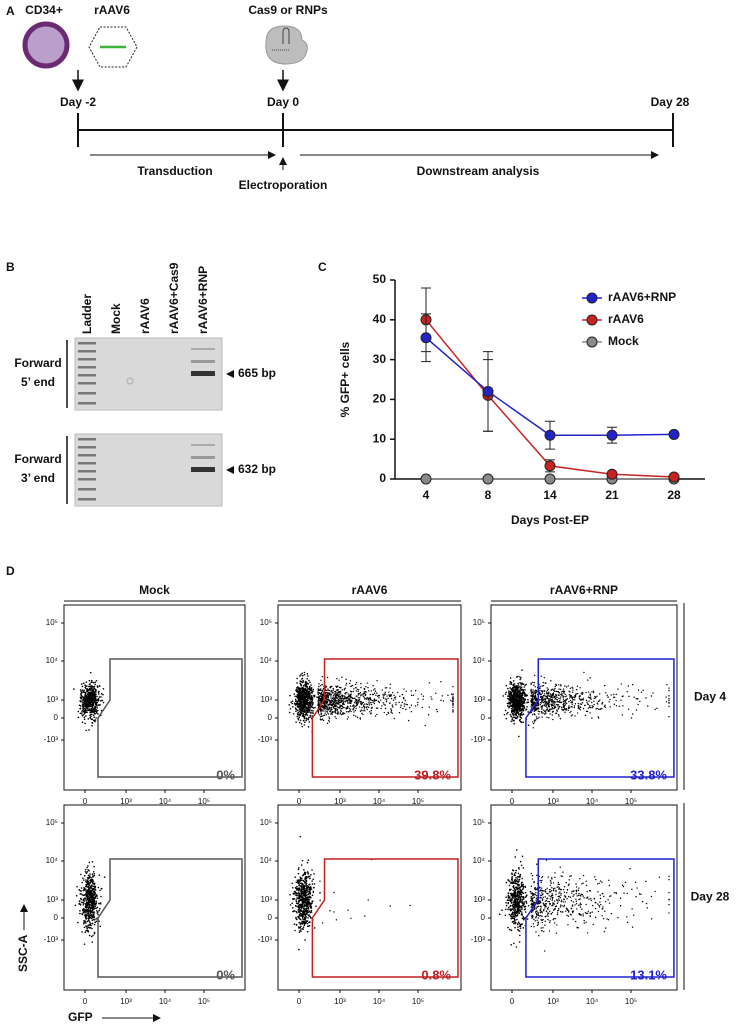  What do you see at coordinates (432, 774) in the screenshot?
I see `gate-percentage: 39.8%` at bounding box center [432, 774].